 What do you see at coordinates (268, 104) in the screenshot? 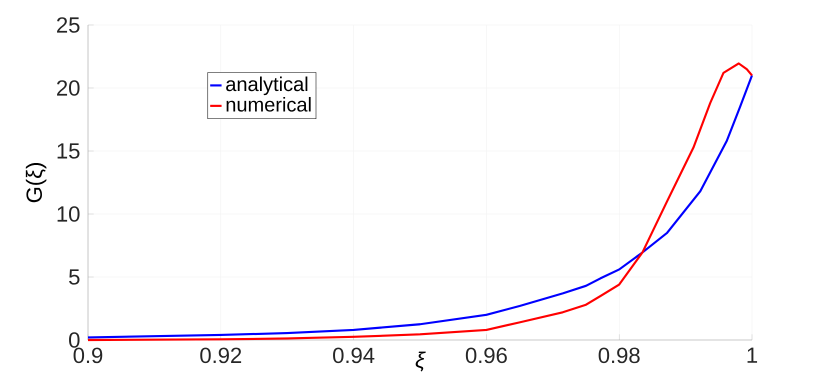
I see `legend-label: numerical` at bounding box center [268, 104].